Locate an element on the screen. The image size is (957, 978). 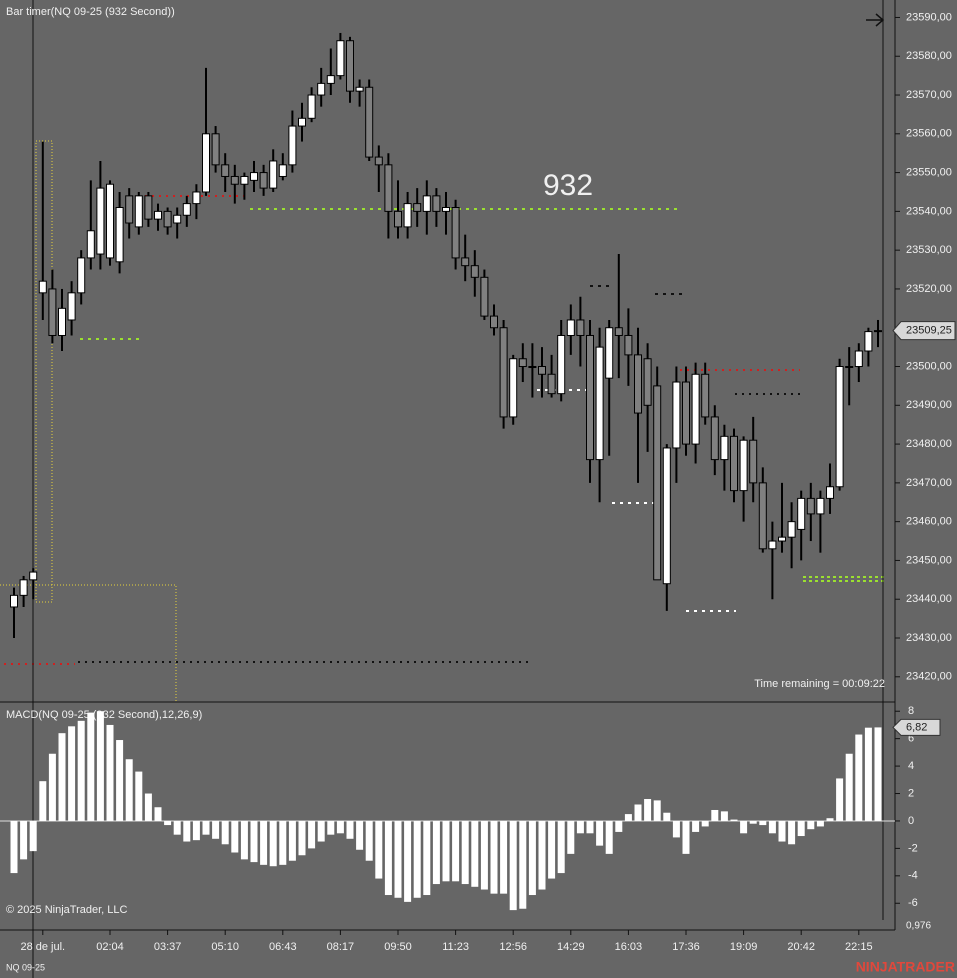
last-value: 6,82 is located at coordinates (916, 727).